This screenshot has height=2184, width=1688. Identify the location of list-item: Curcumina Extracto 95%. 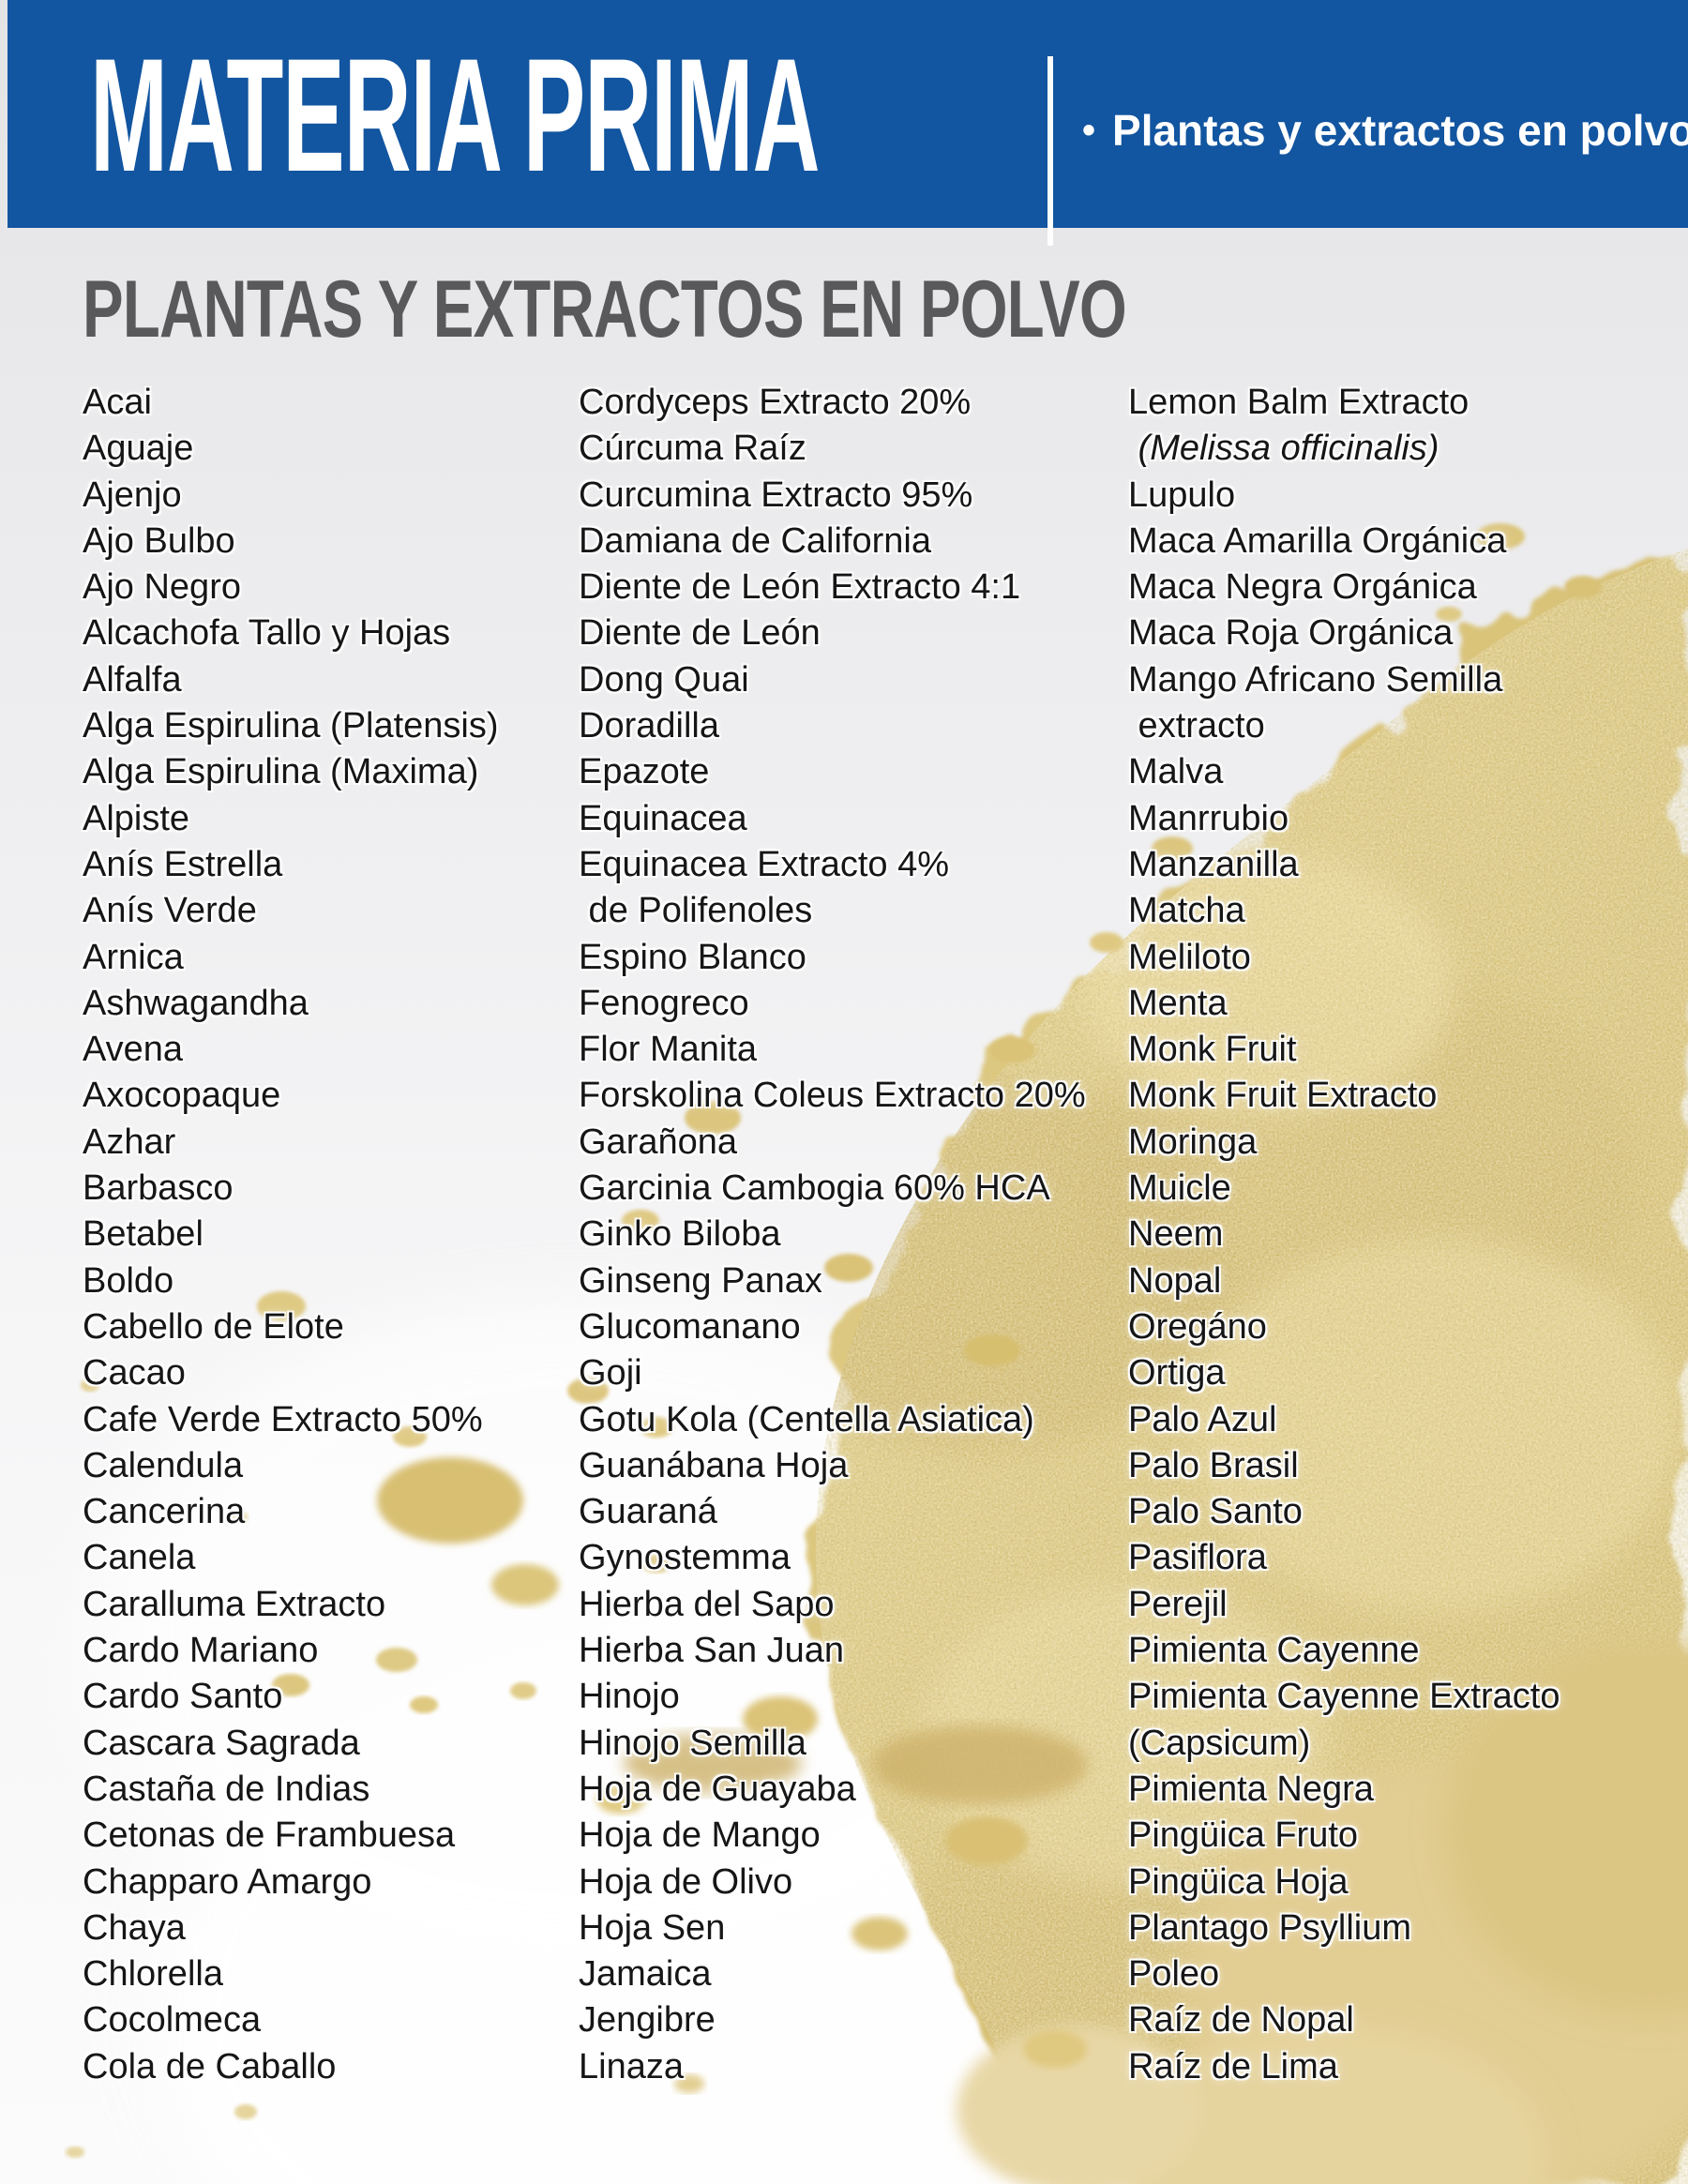
(776, 494).